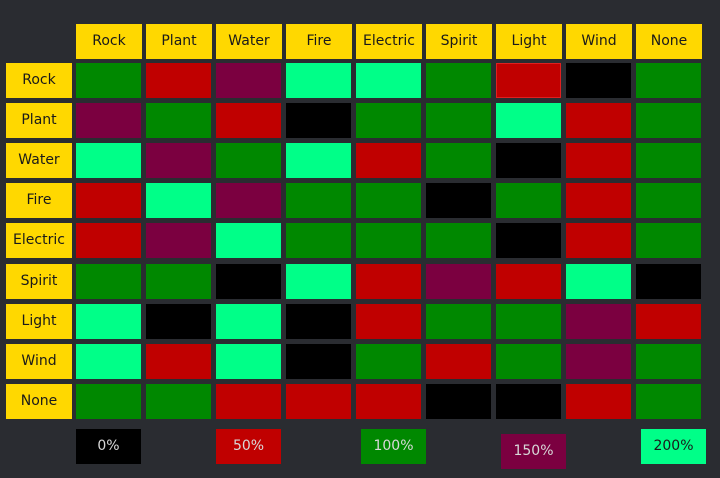 Image resolution: width=720 pixels, height=478 pixels. Describe the element at coordinates (529, 41) in the screenshot. I see `column-header-light: Light` at that location.